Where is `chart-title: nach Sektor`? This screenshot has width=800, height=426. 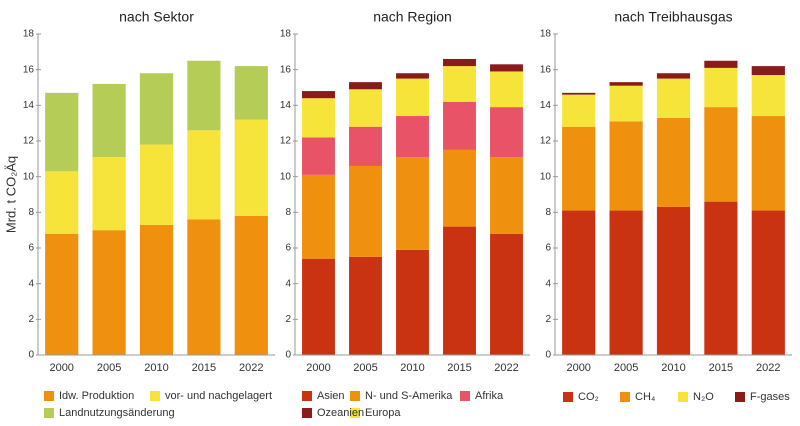
chart-title: nach Sektor is located at coordinates (156, 17).